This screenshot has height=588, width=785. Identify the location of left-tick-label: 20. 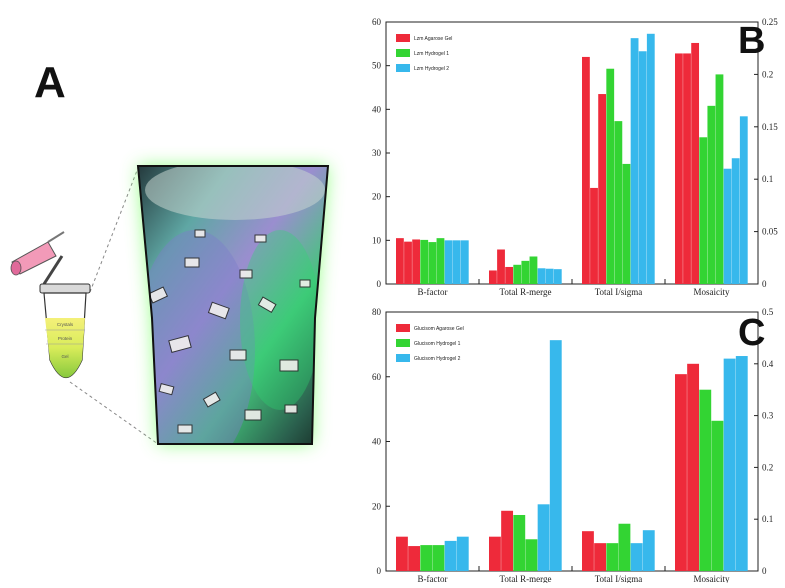
(377, 197).